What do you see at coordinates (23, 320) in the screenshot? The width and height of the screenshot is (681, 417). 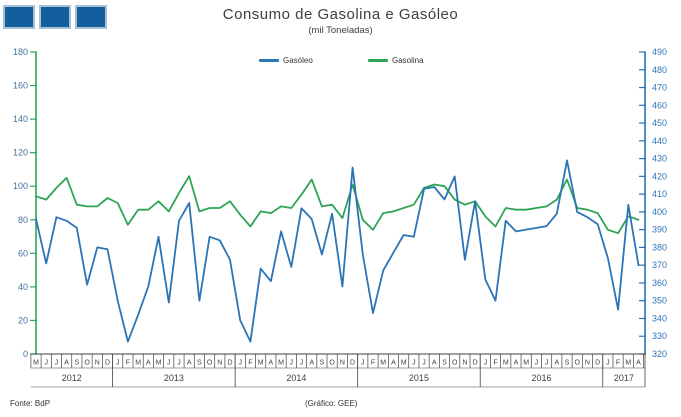 I see `y-axis-left-label: 20` at bounding box center [23, 320].